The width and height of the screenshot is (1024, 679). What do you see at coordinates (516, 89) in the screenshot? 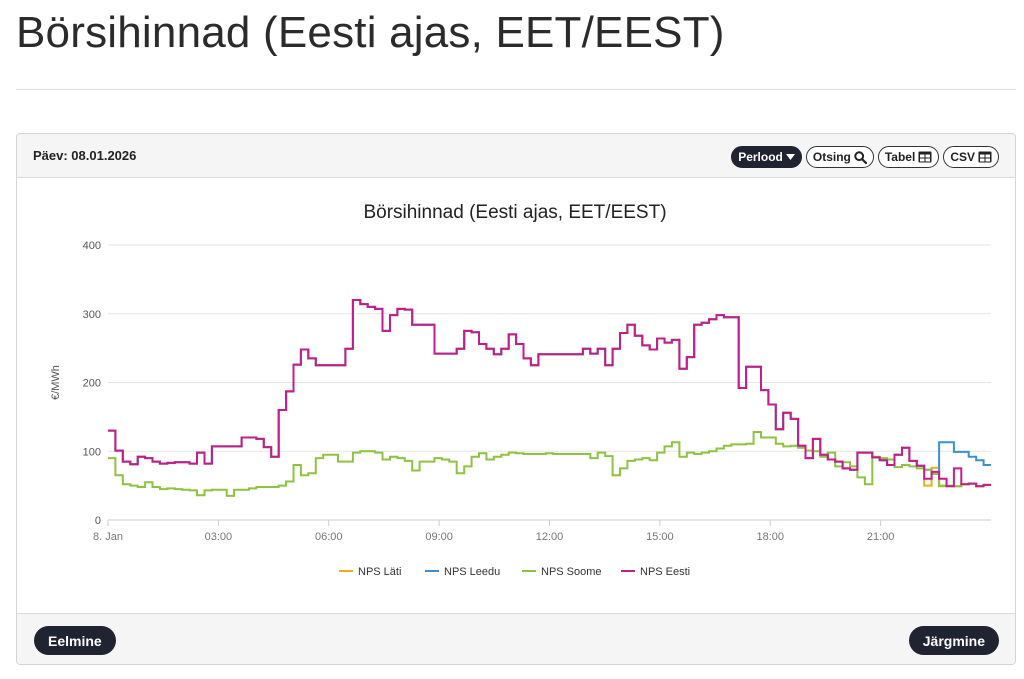
I see `title-divider` at bounding box center [516, 89].